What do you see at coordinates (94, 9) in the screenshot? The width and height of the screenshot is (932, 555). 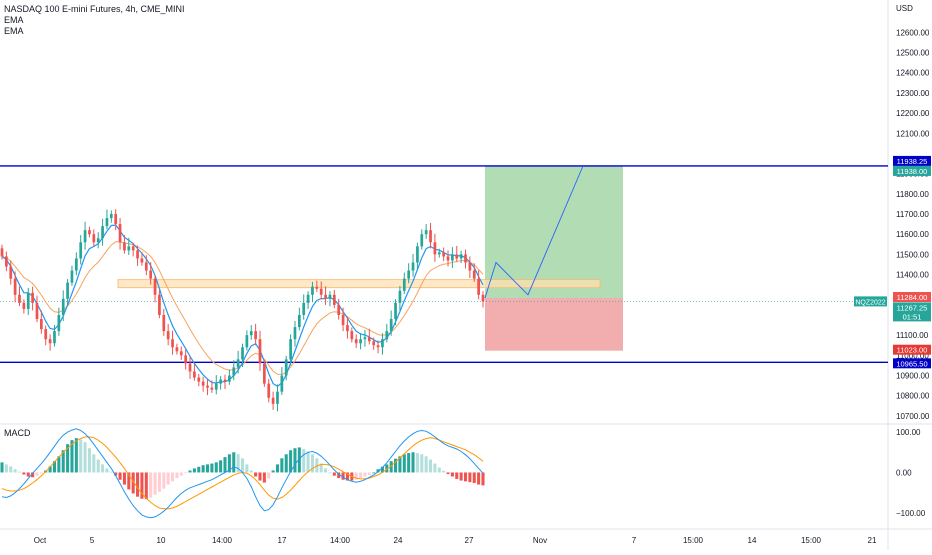 I see `symbol-title: NASDAQ 100 E-mini Futures, 4h, CME_MINI` at bounding box center [94, 9].